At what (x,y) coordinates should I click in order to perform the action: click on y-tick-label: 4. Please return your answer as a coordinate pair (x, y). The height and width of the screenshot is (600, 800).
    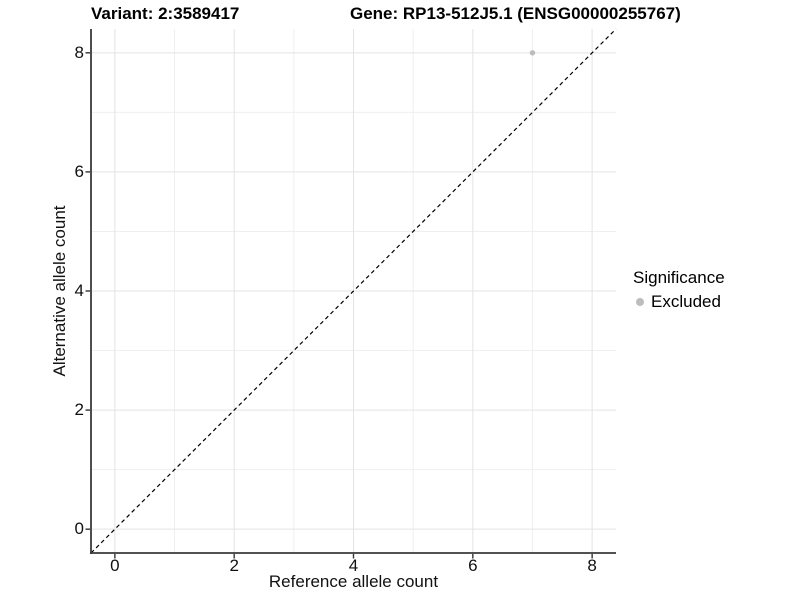
    Looking at the image, I should click on (79, 290).